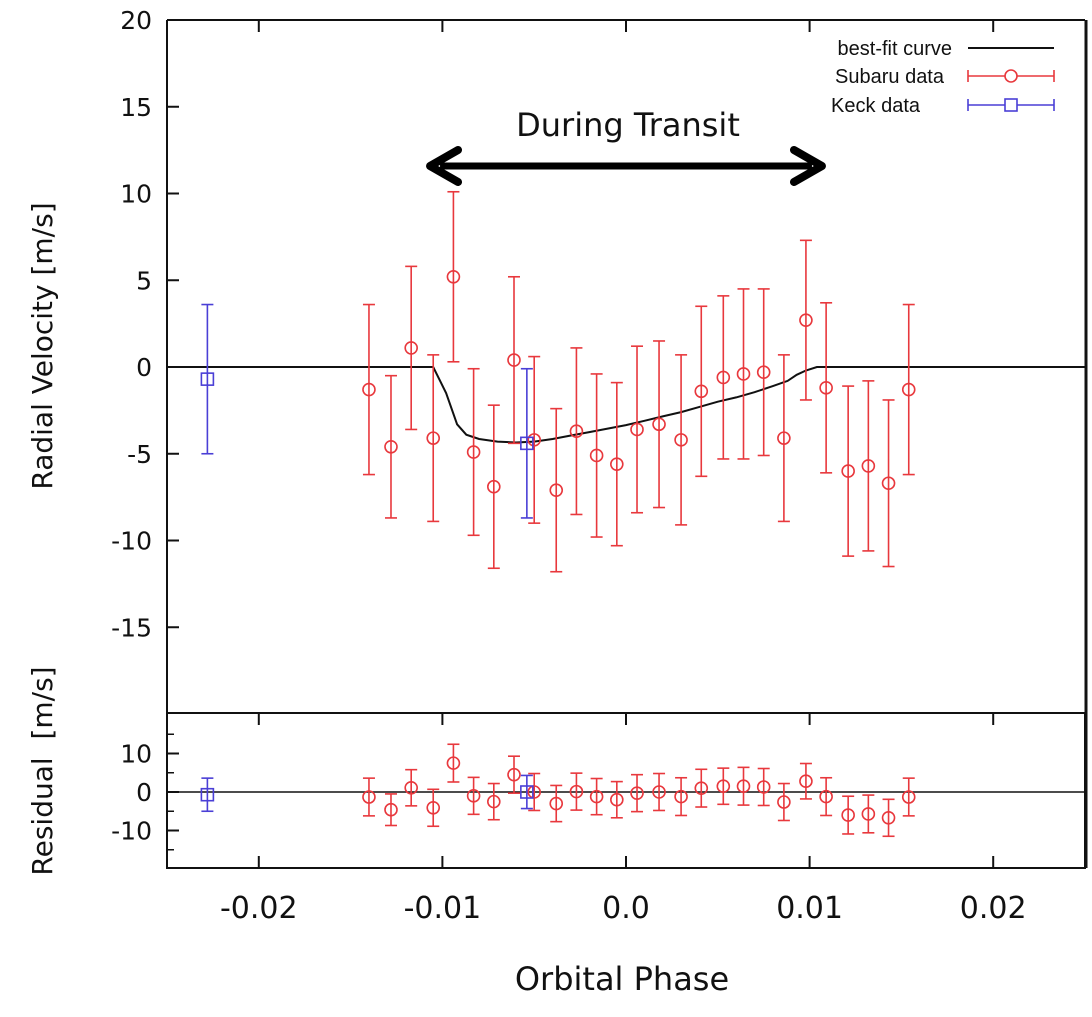 The image size is (1092, 1017). I want to click on legend-swatch-subaru, so click(1011, 76).